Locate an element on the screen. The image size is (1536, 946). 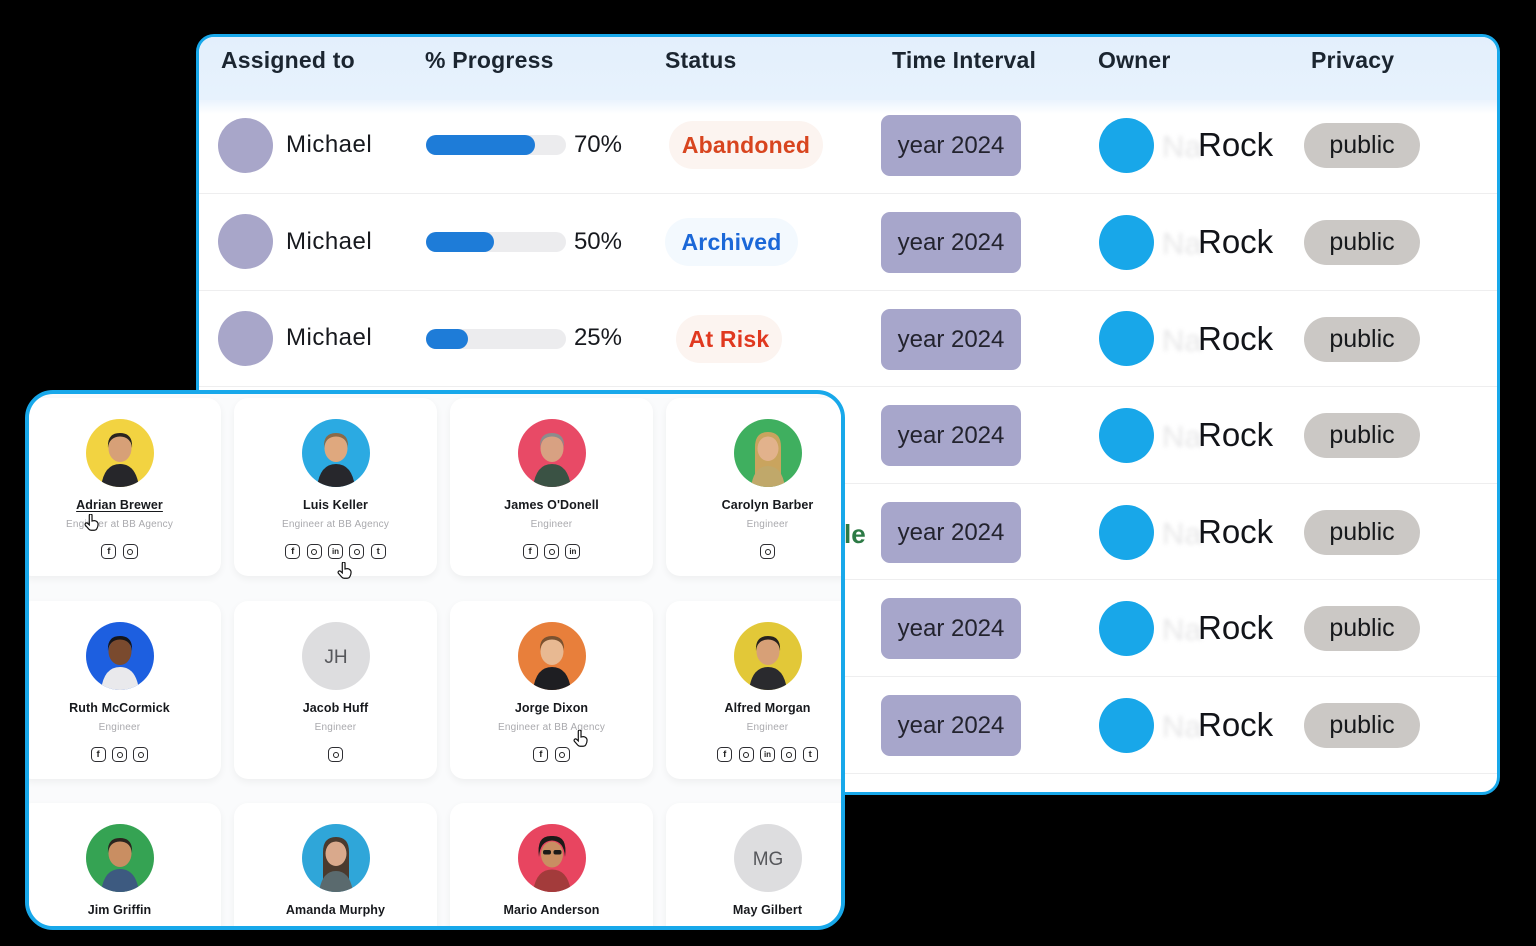
svg-text: JH is located at coordinates (335, 657).